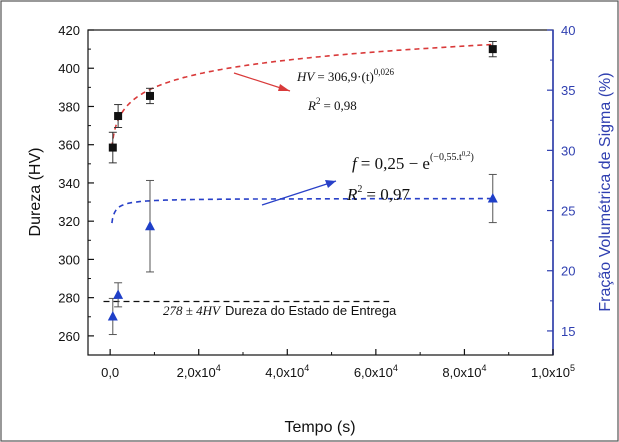 This screenshot has height=442, width=619. What do you see at coordinates (69, 221) in the screenshot?
I see `left-tick-label: 320` at bounding box center [69, 221].